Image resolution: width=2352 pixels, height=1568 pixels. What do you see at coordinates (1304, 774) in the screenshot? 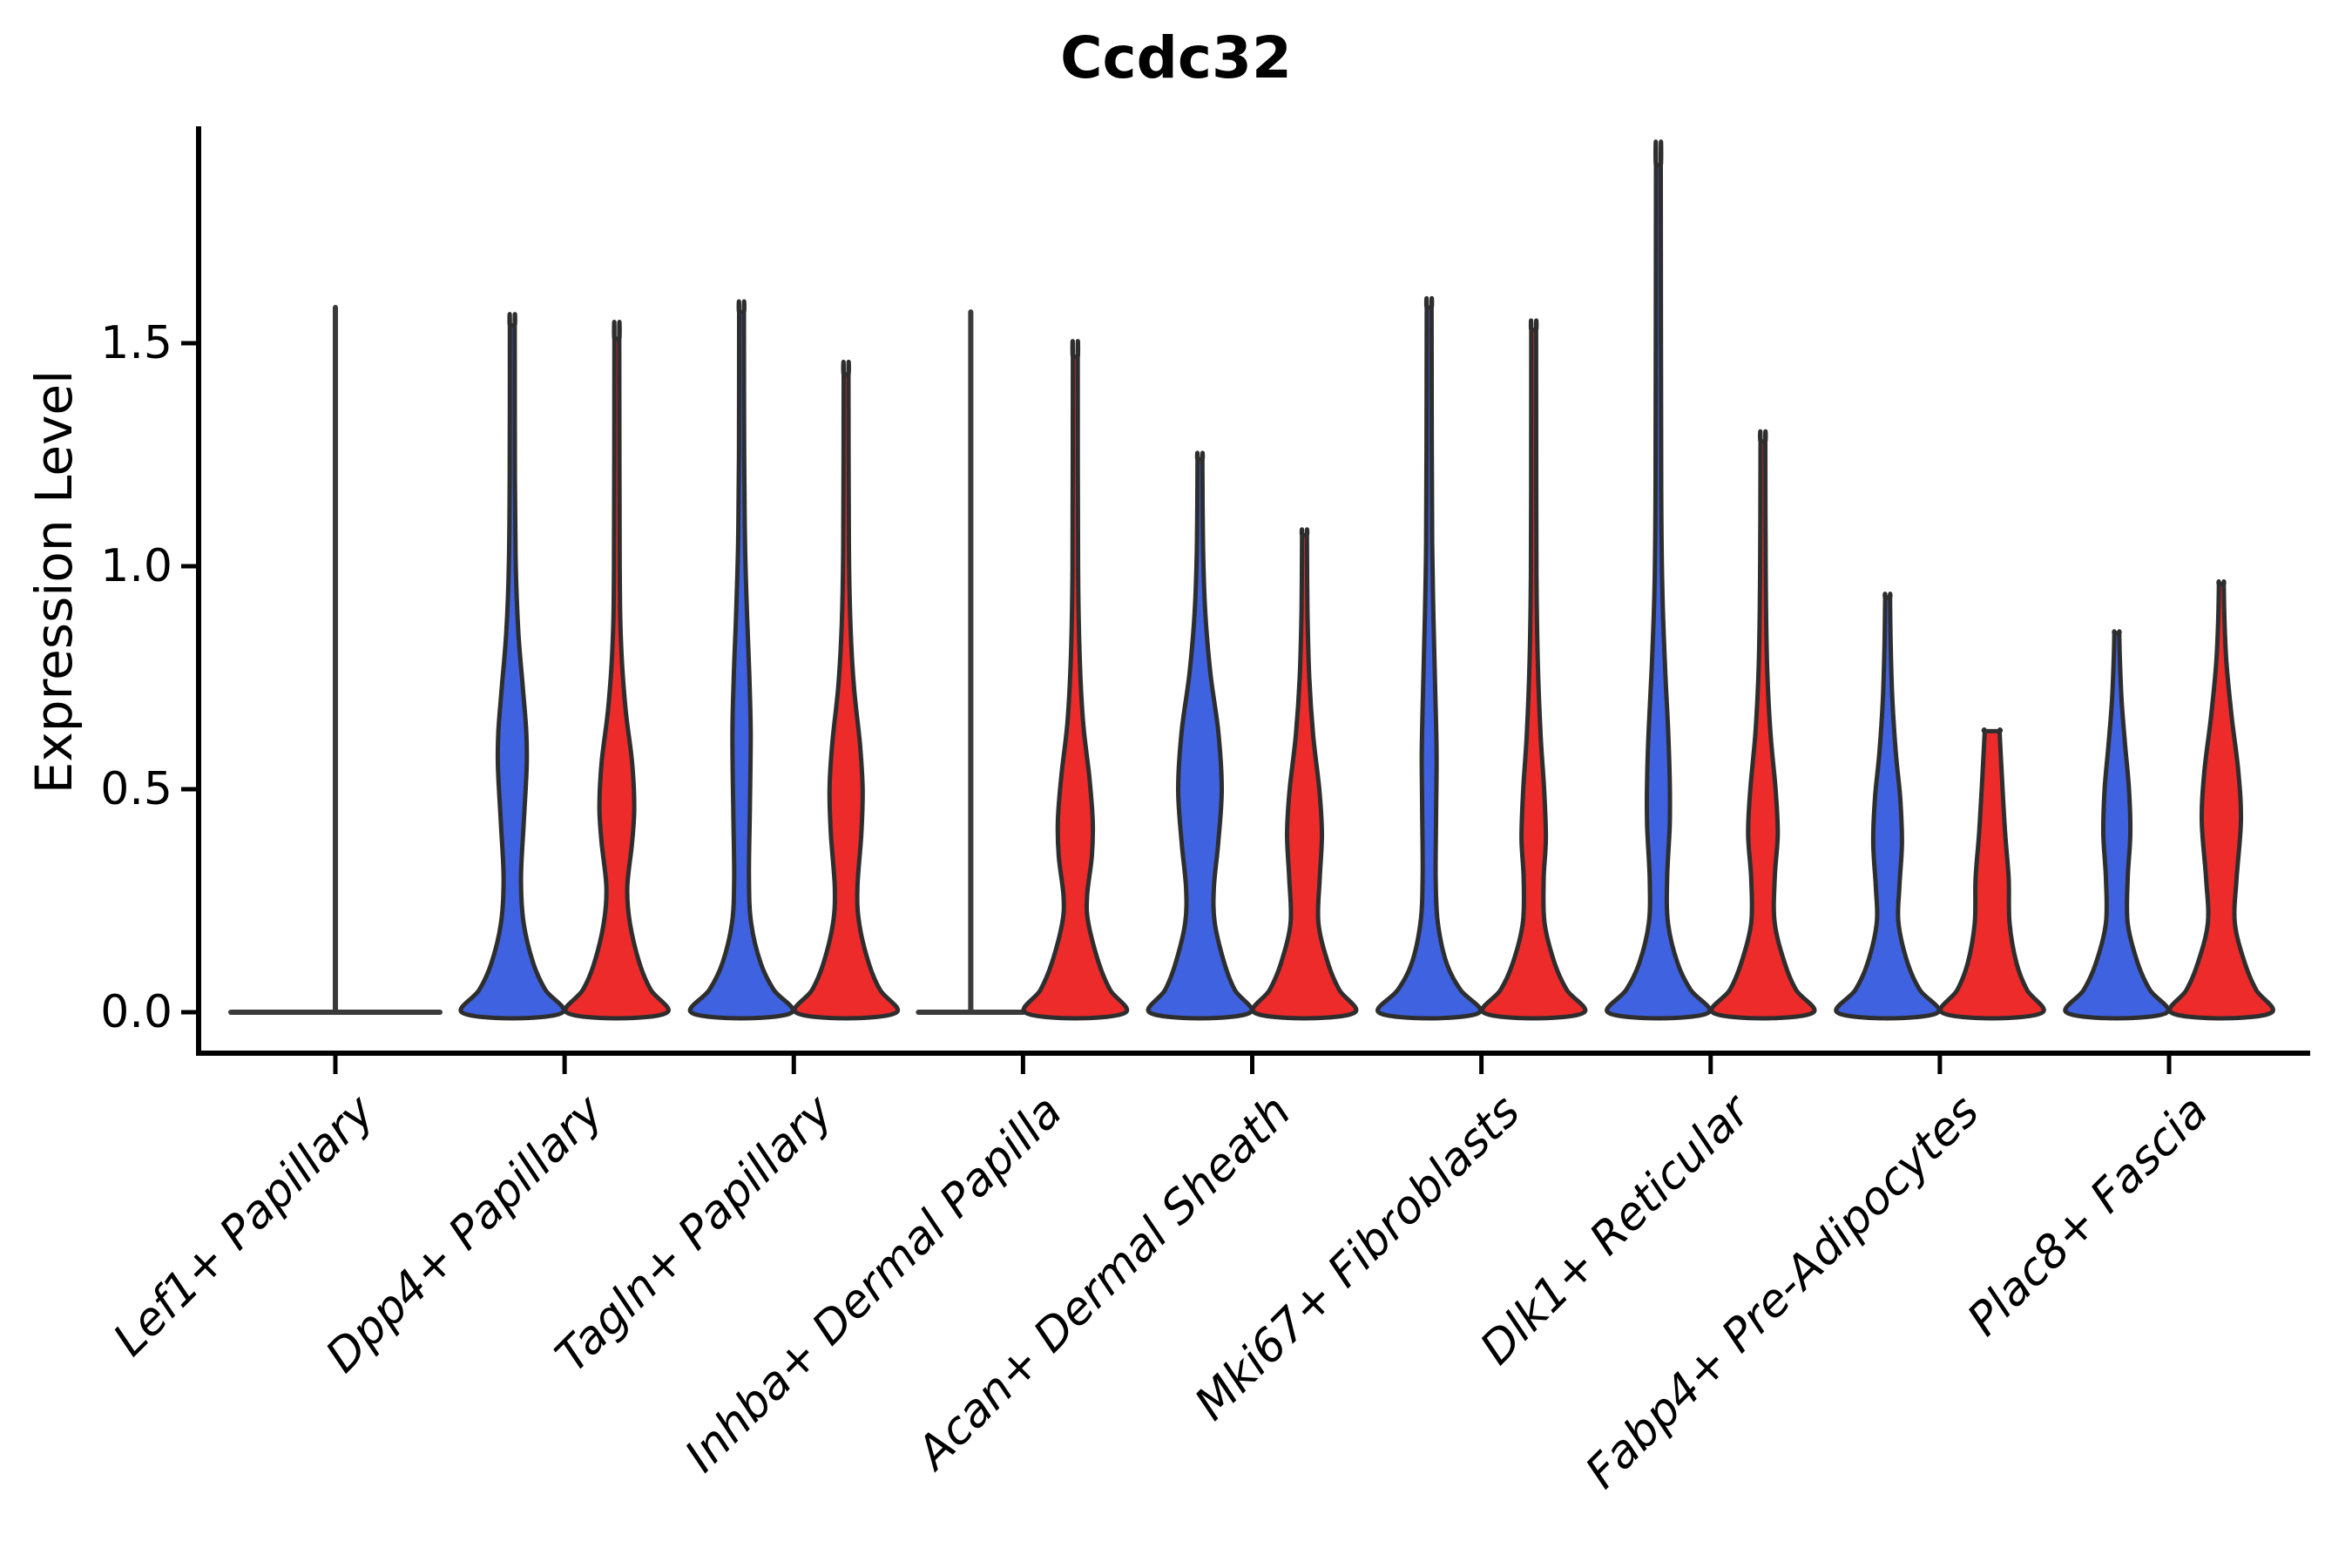
I see `violin-4-right` at bounding box center [1304, 774].